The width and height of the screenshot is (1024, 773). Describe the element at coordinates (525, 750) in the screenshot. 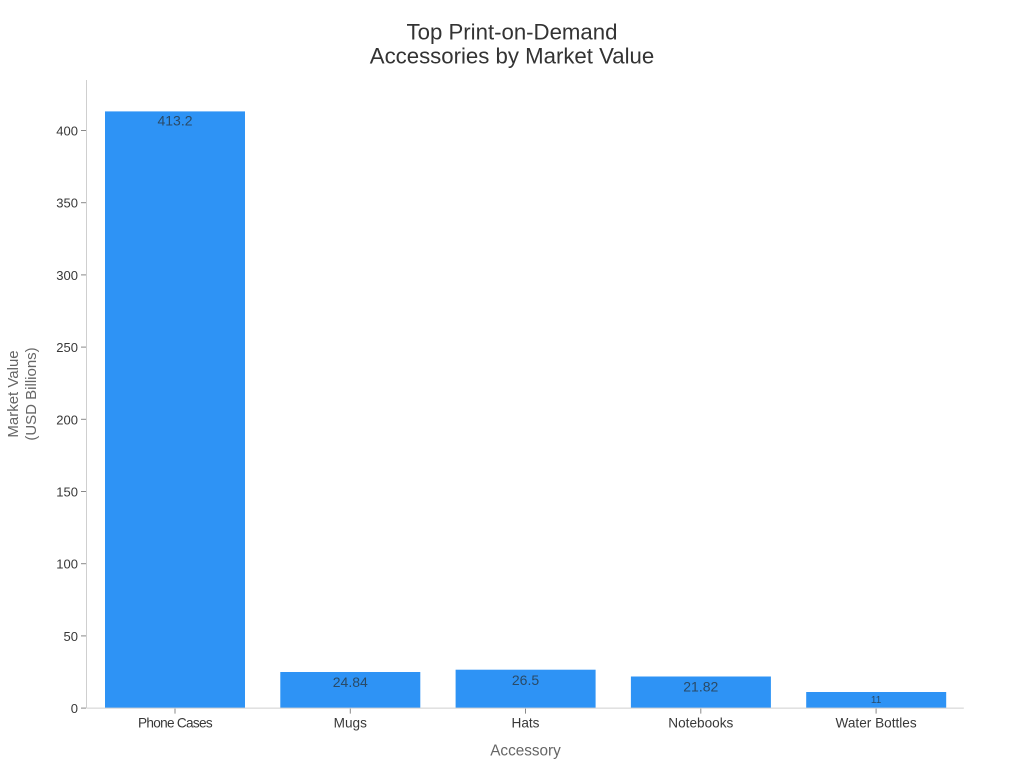

I see `svg-text: Accessory` at that location.